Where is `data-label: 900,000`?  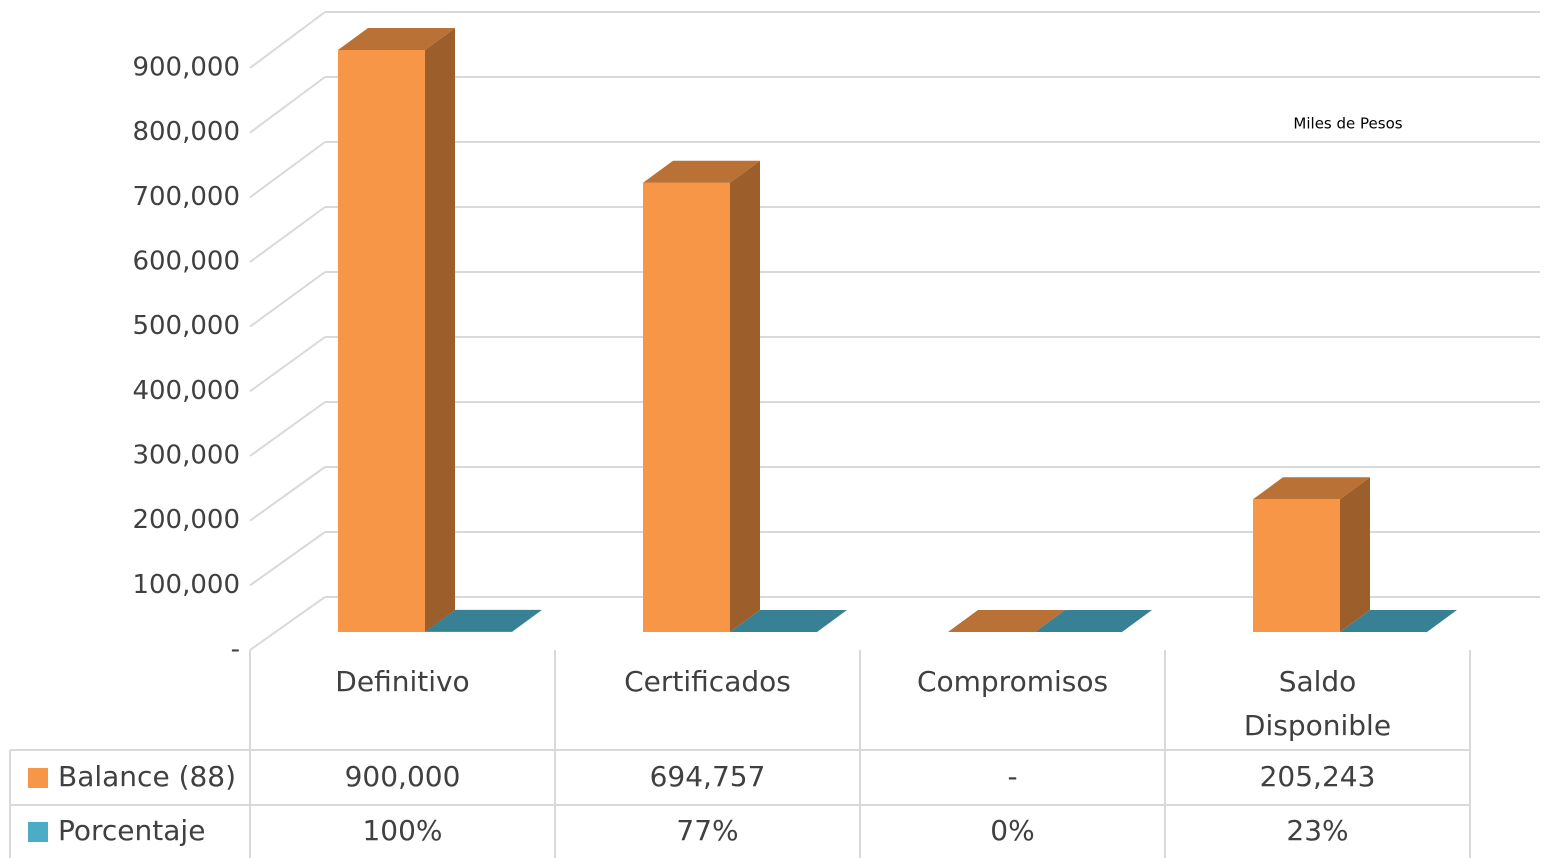
data-label: 900,000 is located at coordinates (403, 776).